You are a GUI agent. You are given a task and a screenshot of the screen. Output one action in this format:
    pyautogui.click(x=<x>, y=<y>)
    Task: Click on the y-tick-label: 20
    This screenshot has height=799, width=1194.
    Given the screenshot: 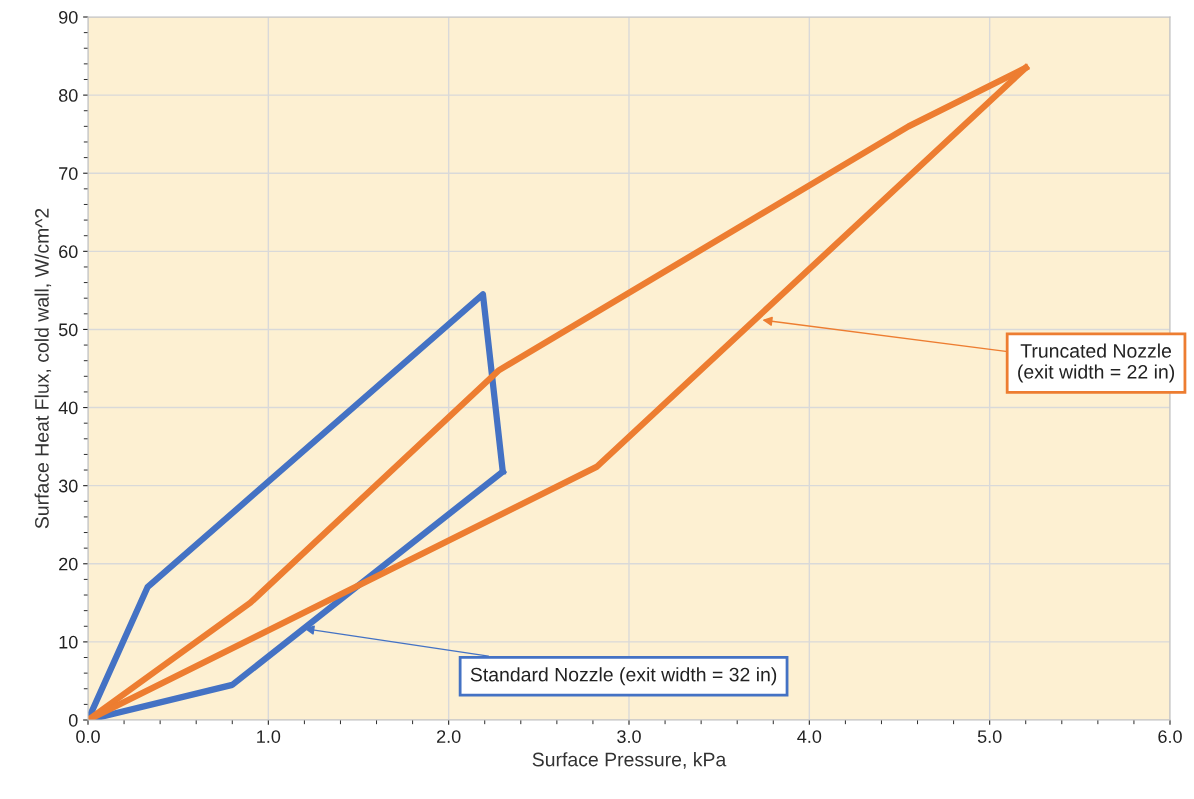 What is the action you would take?
    pyautogui.click(x=68, y=564)
    